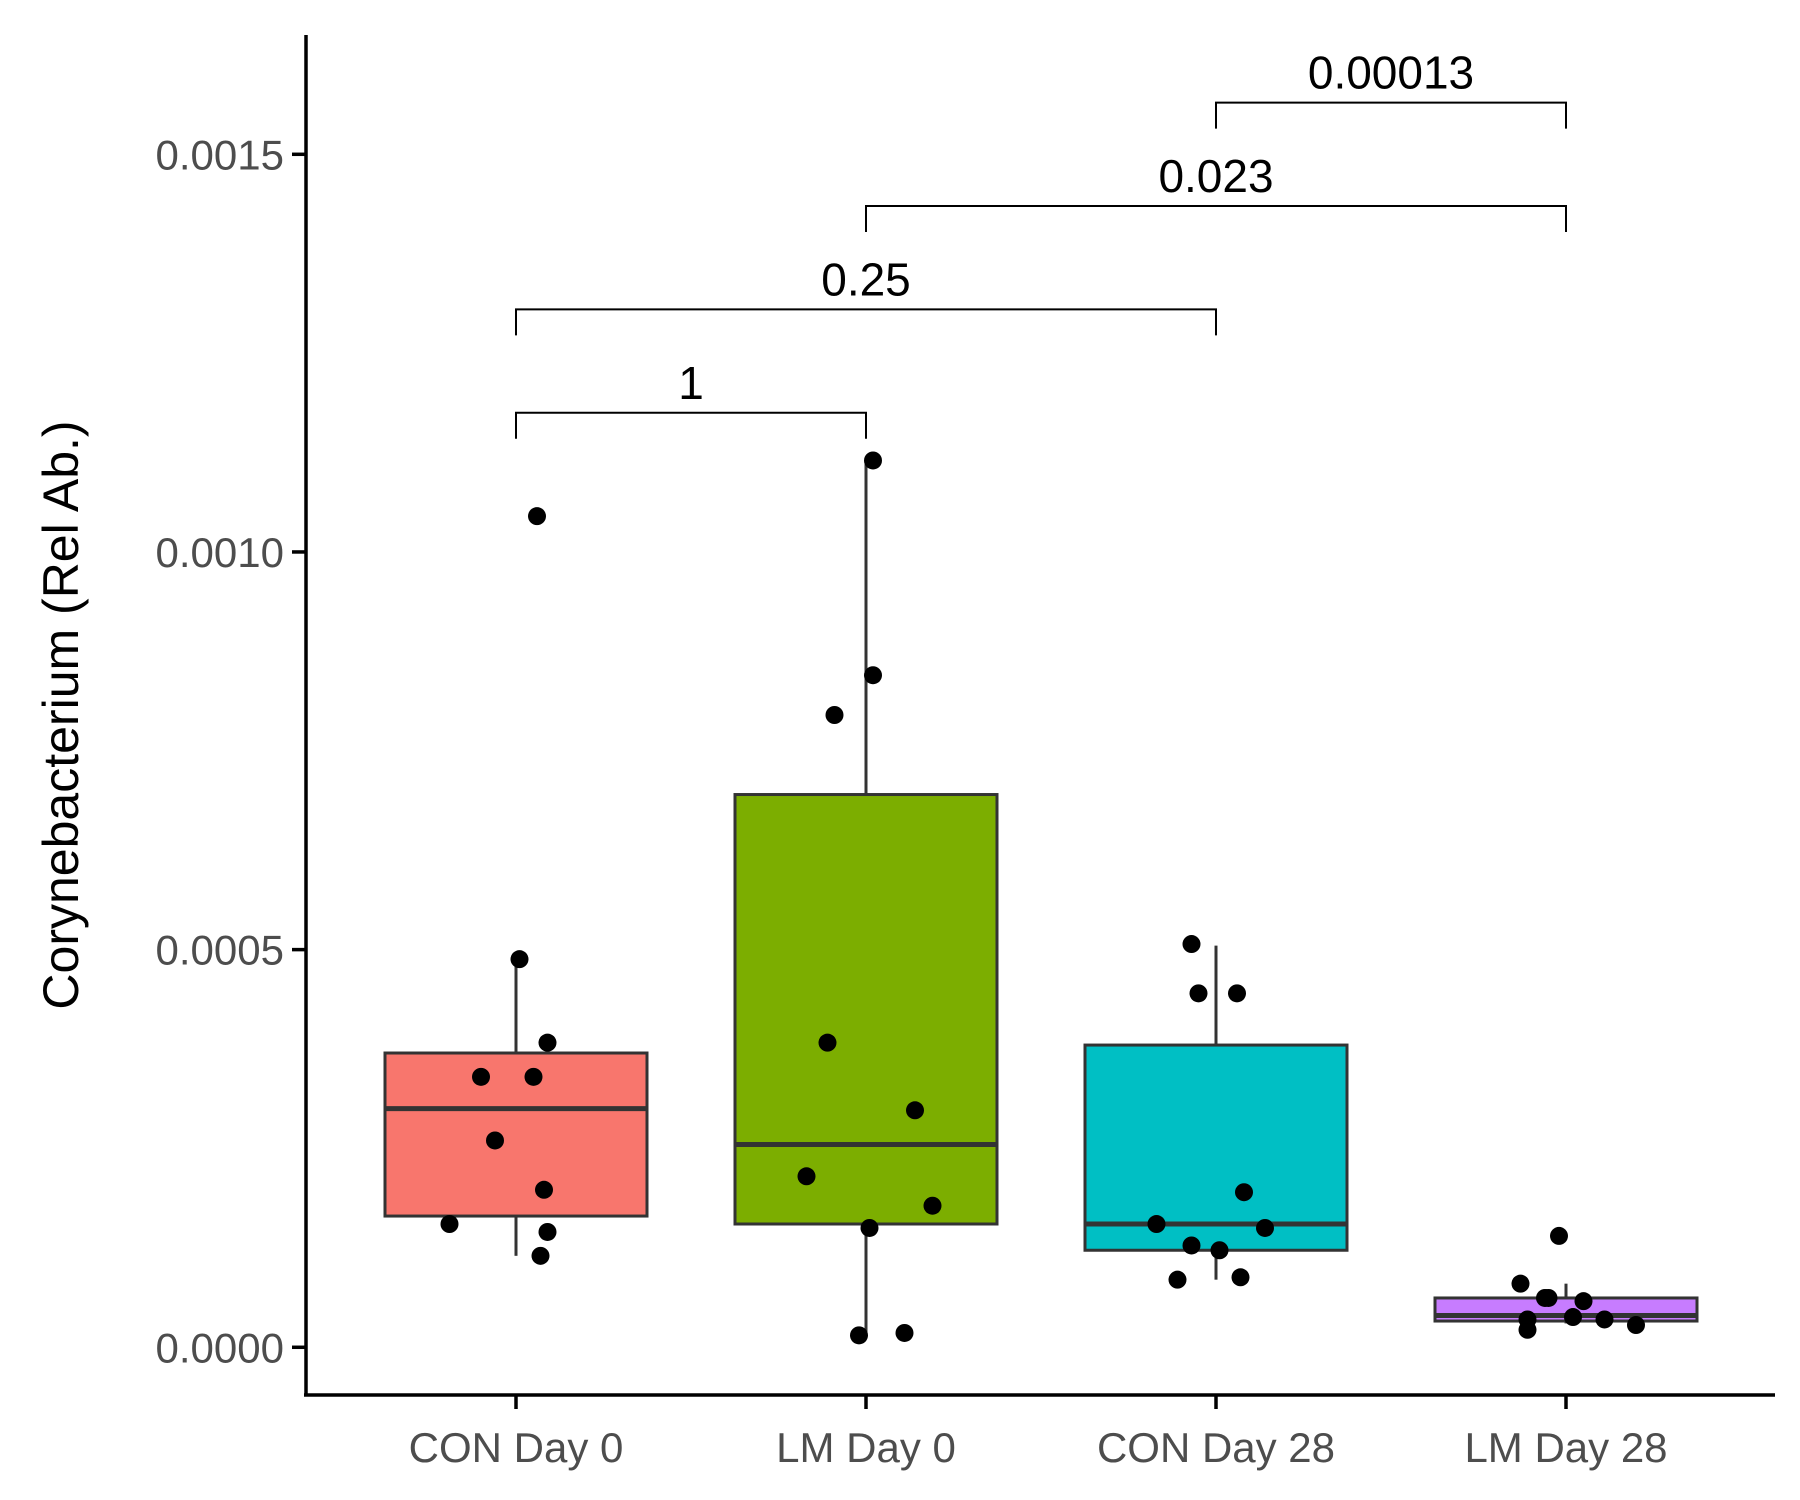 The image size is (1800, 1500). Describe the element at coordinates (1391, 73) in the screenshot. I see `p-value-label: 0.00013` at that location.